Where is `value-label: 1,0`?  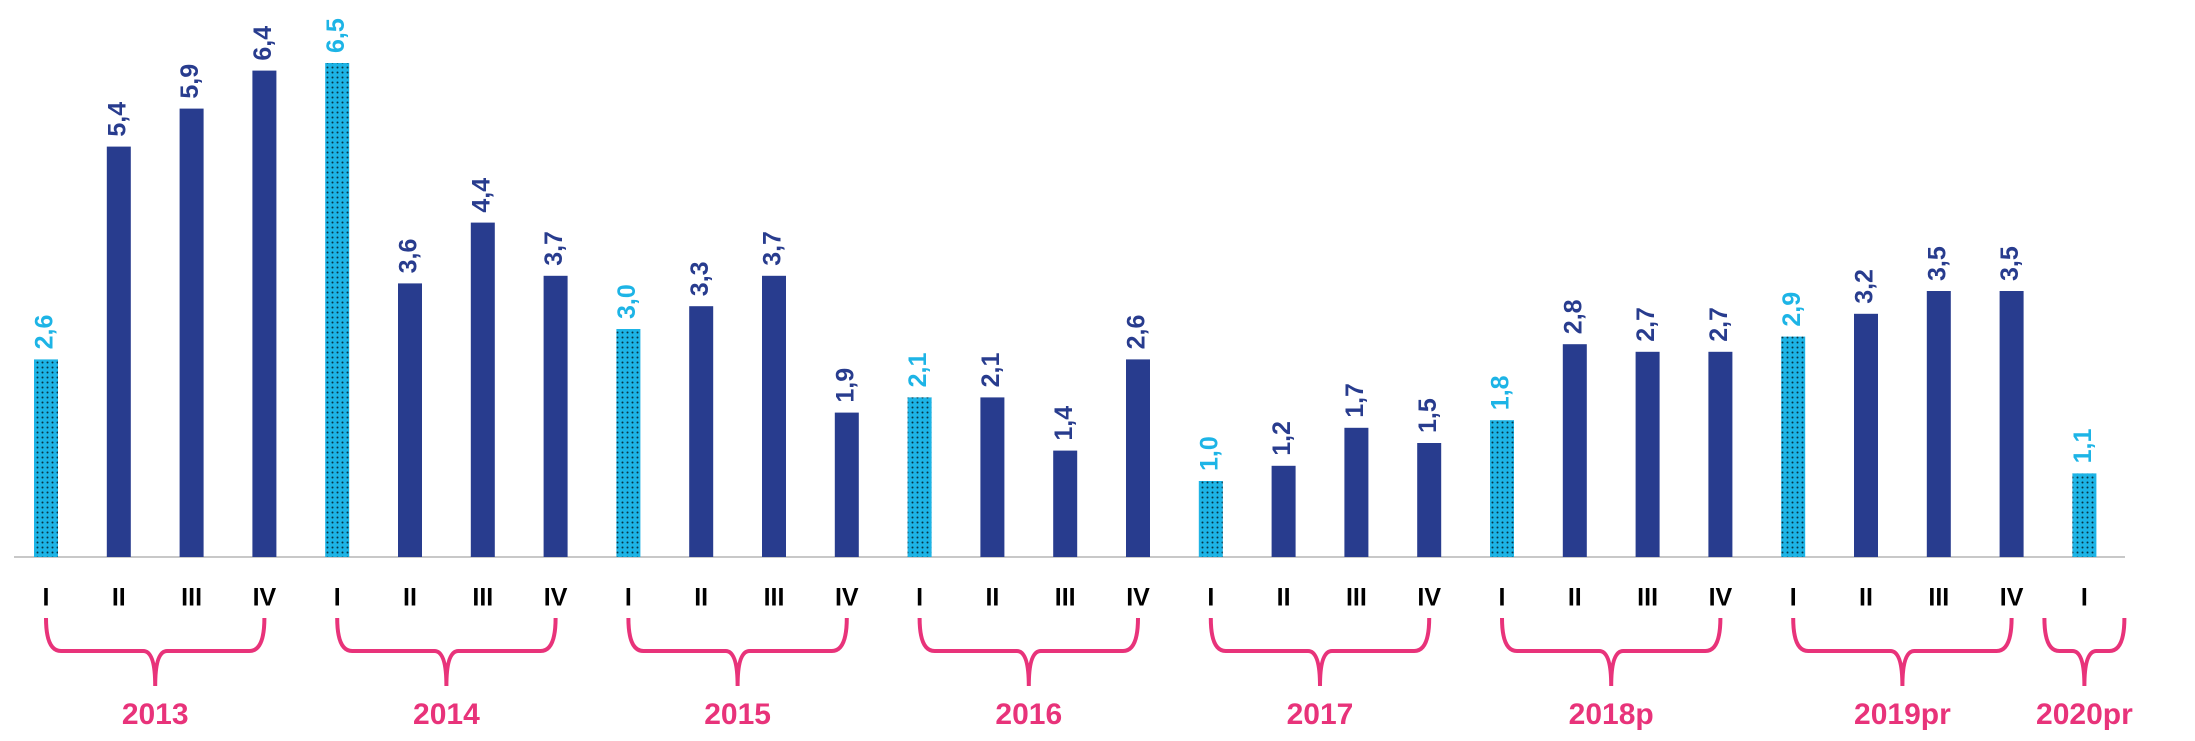 value-label: 1,0 is located at coordinates (1209, 453).